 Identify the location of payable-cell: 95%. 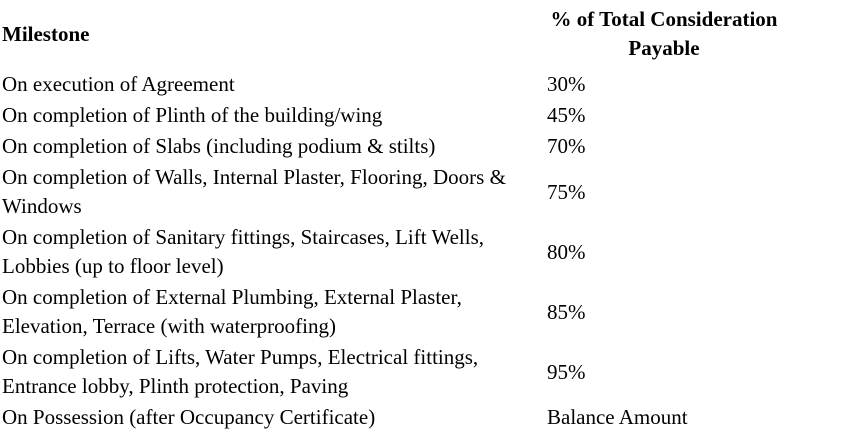
(566, 371).